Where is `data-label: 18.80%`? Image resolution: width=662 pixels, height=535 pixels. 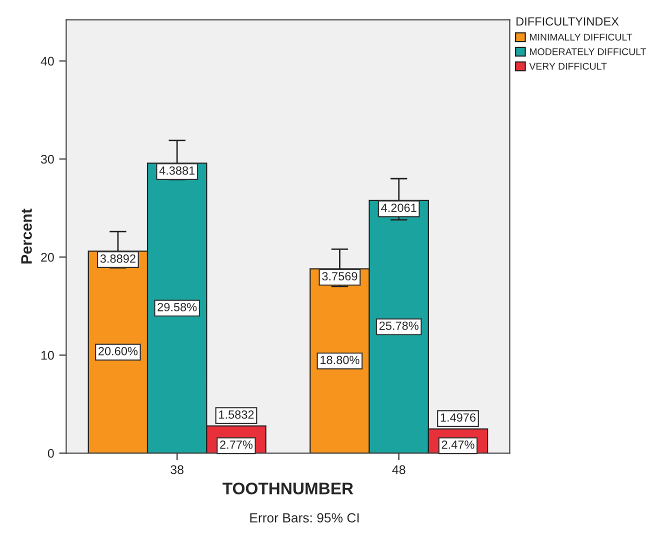 data-label: 18.80% is located at coordinates (340, 360).